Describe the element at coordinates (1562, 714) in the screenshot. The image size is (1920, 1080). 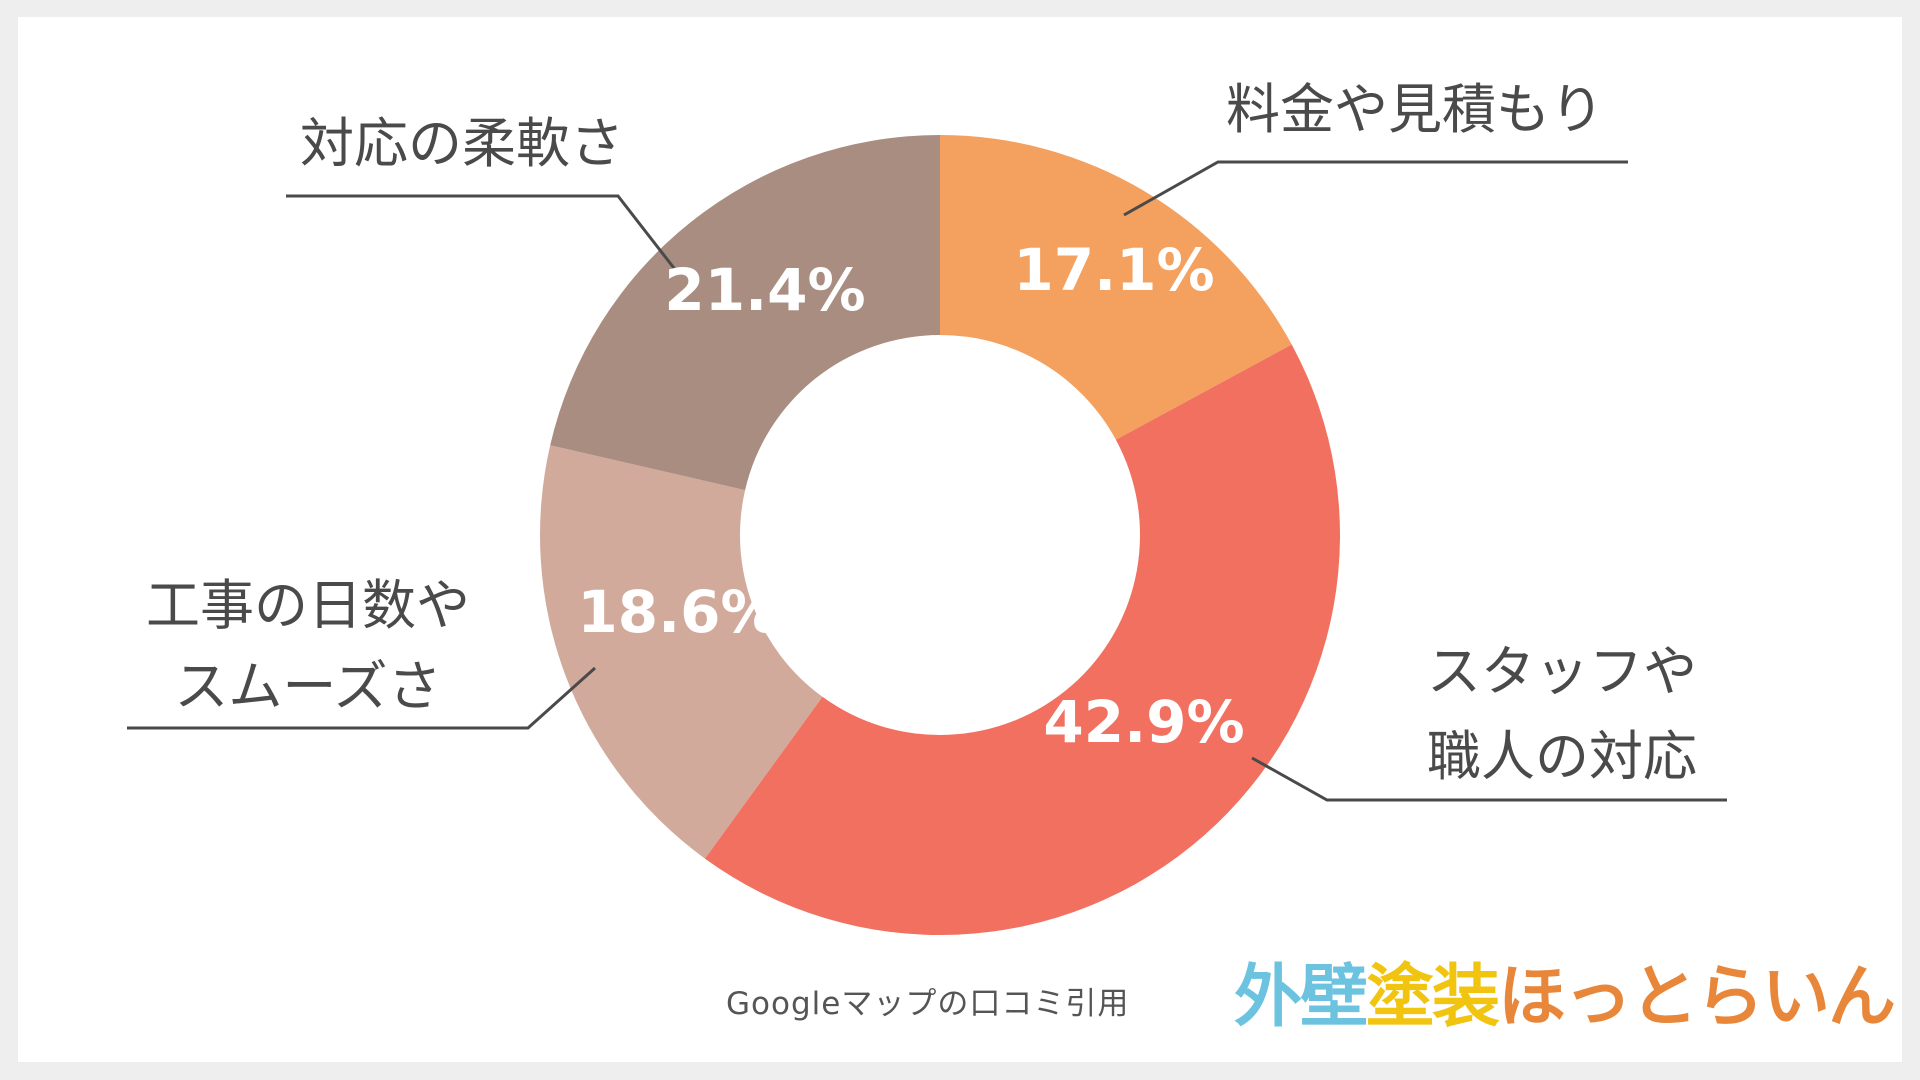
I see `category-label-2: スタッフや職人の対応` at that location.